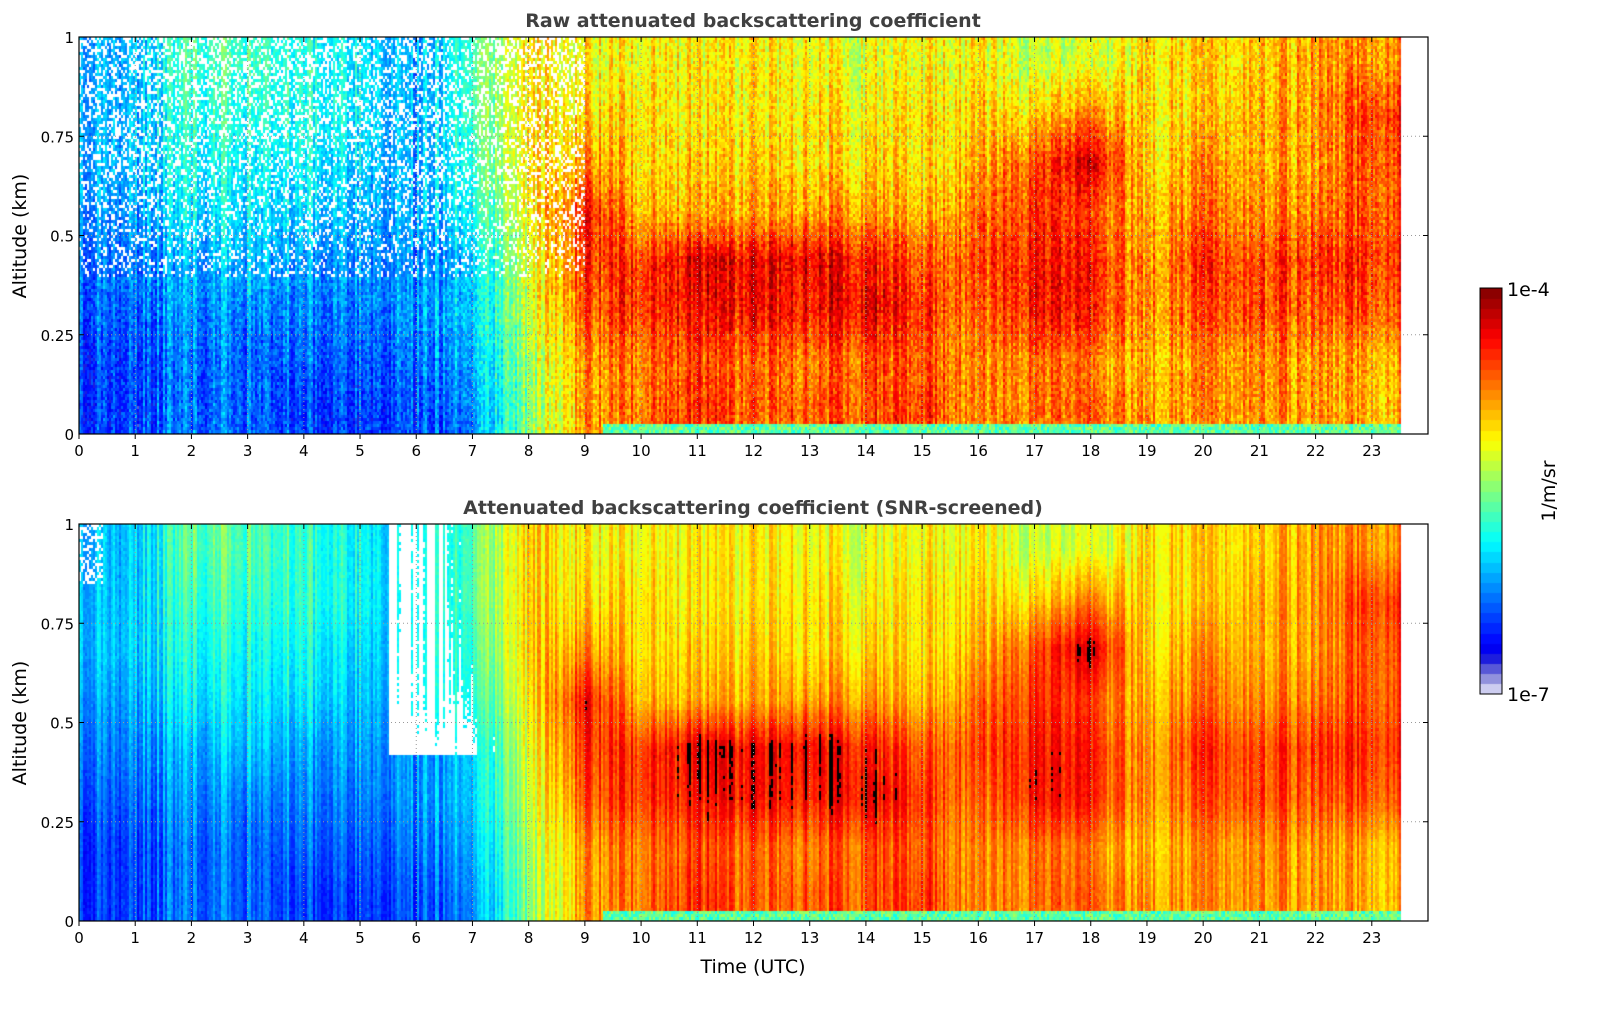 The width and height of the screenshot is (1621, 1020). Describe the element at coordinates (1528, 290) in the screenshot. I see `colorbar-max-label: 1e-4` at that location.